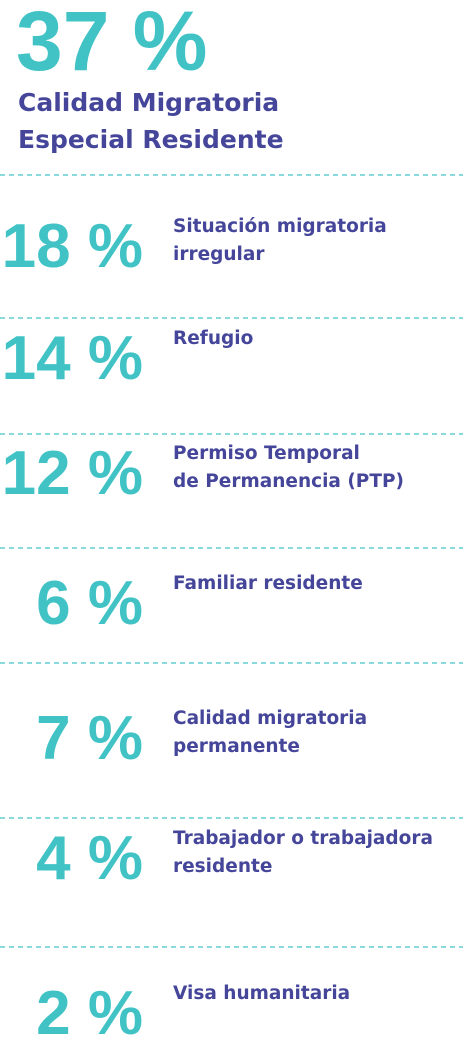  Describe the element at coordinates (148, 102) in the screenshot. I see `header-label: Calidad Migratoria` at that location.